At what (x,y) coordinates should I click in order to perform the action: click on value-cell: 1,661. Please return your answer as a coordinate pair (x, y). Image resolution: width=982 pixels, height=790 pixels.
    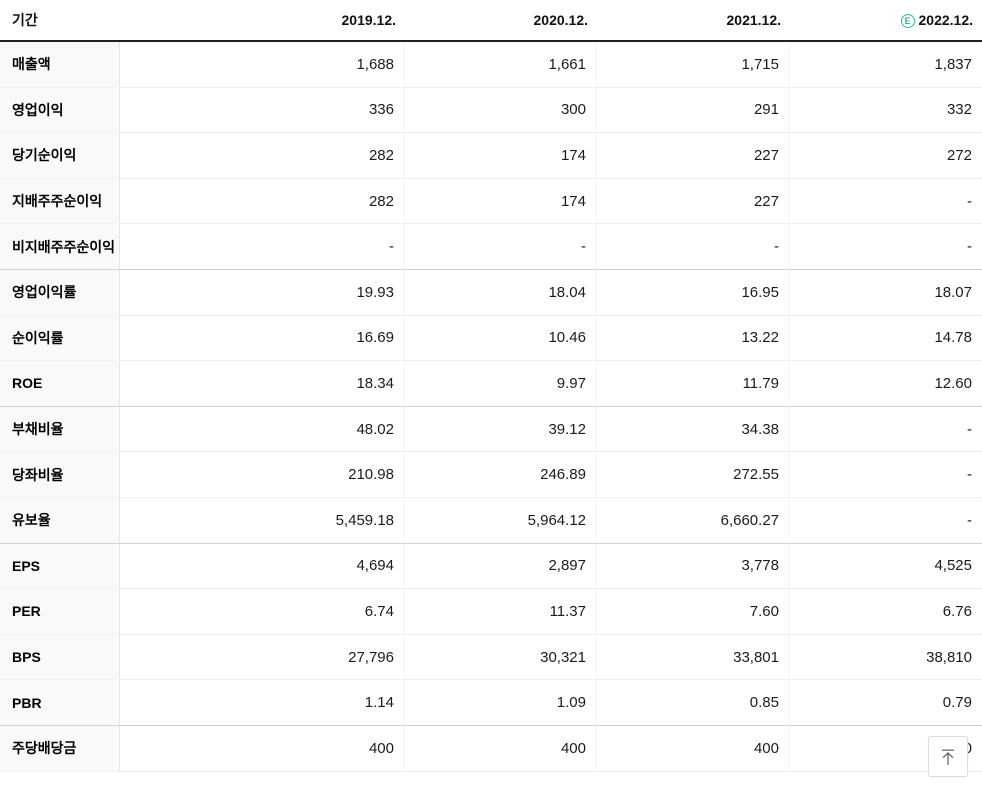
    Looking at the image, I should click on (501, 65).